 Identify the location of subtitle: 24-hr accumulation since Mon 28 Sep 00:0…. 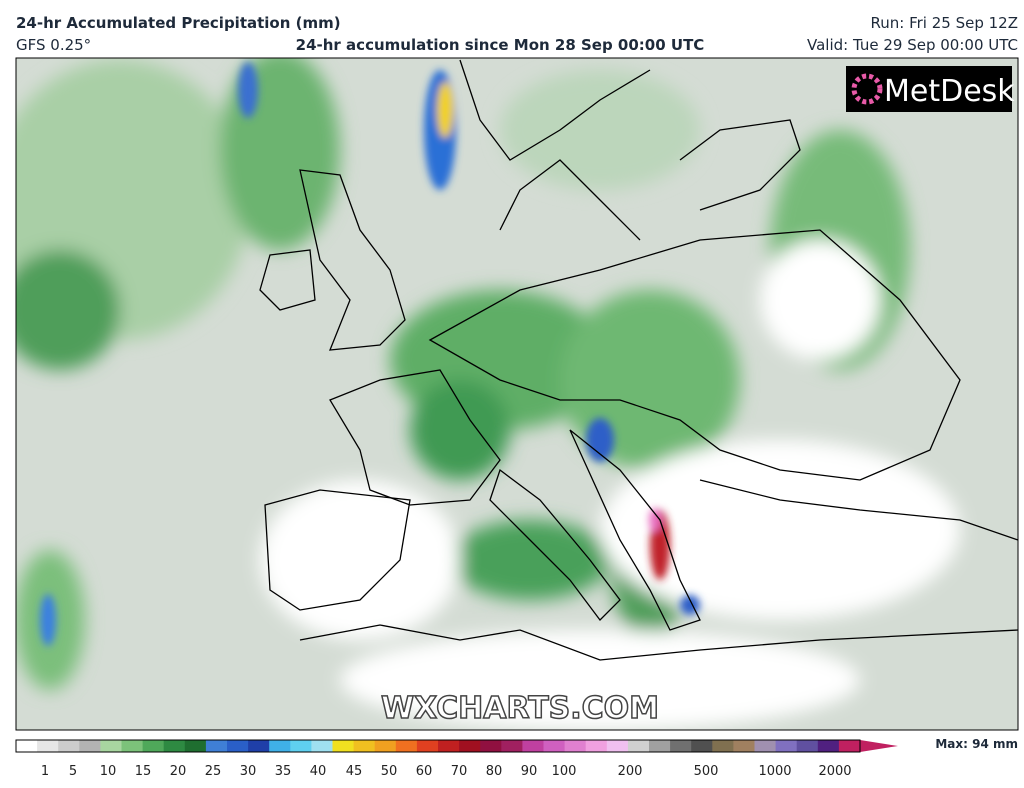
(500, 45).